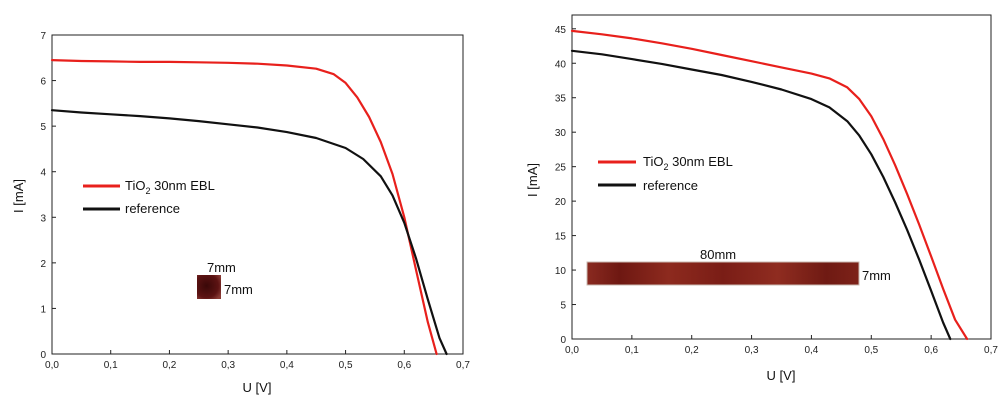  Describe the element at coordinates (752, 350) in the screenshot. I see `x-tick-label-right: 0,3` at that location.